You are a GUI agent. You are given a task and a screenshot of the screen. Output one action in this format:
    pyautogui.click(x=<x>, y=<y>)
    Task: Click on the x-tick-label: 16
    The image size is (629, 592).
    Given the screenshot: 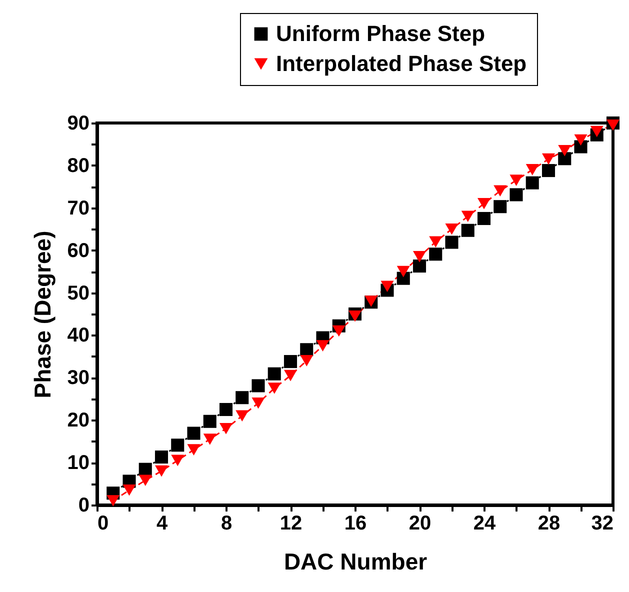 What is the action you would take?
    pyautogui.click(x=355, y=523)
    